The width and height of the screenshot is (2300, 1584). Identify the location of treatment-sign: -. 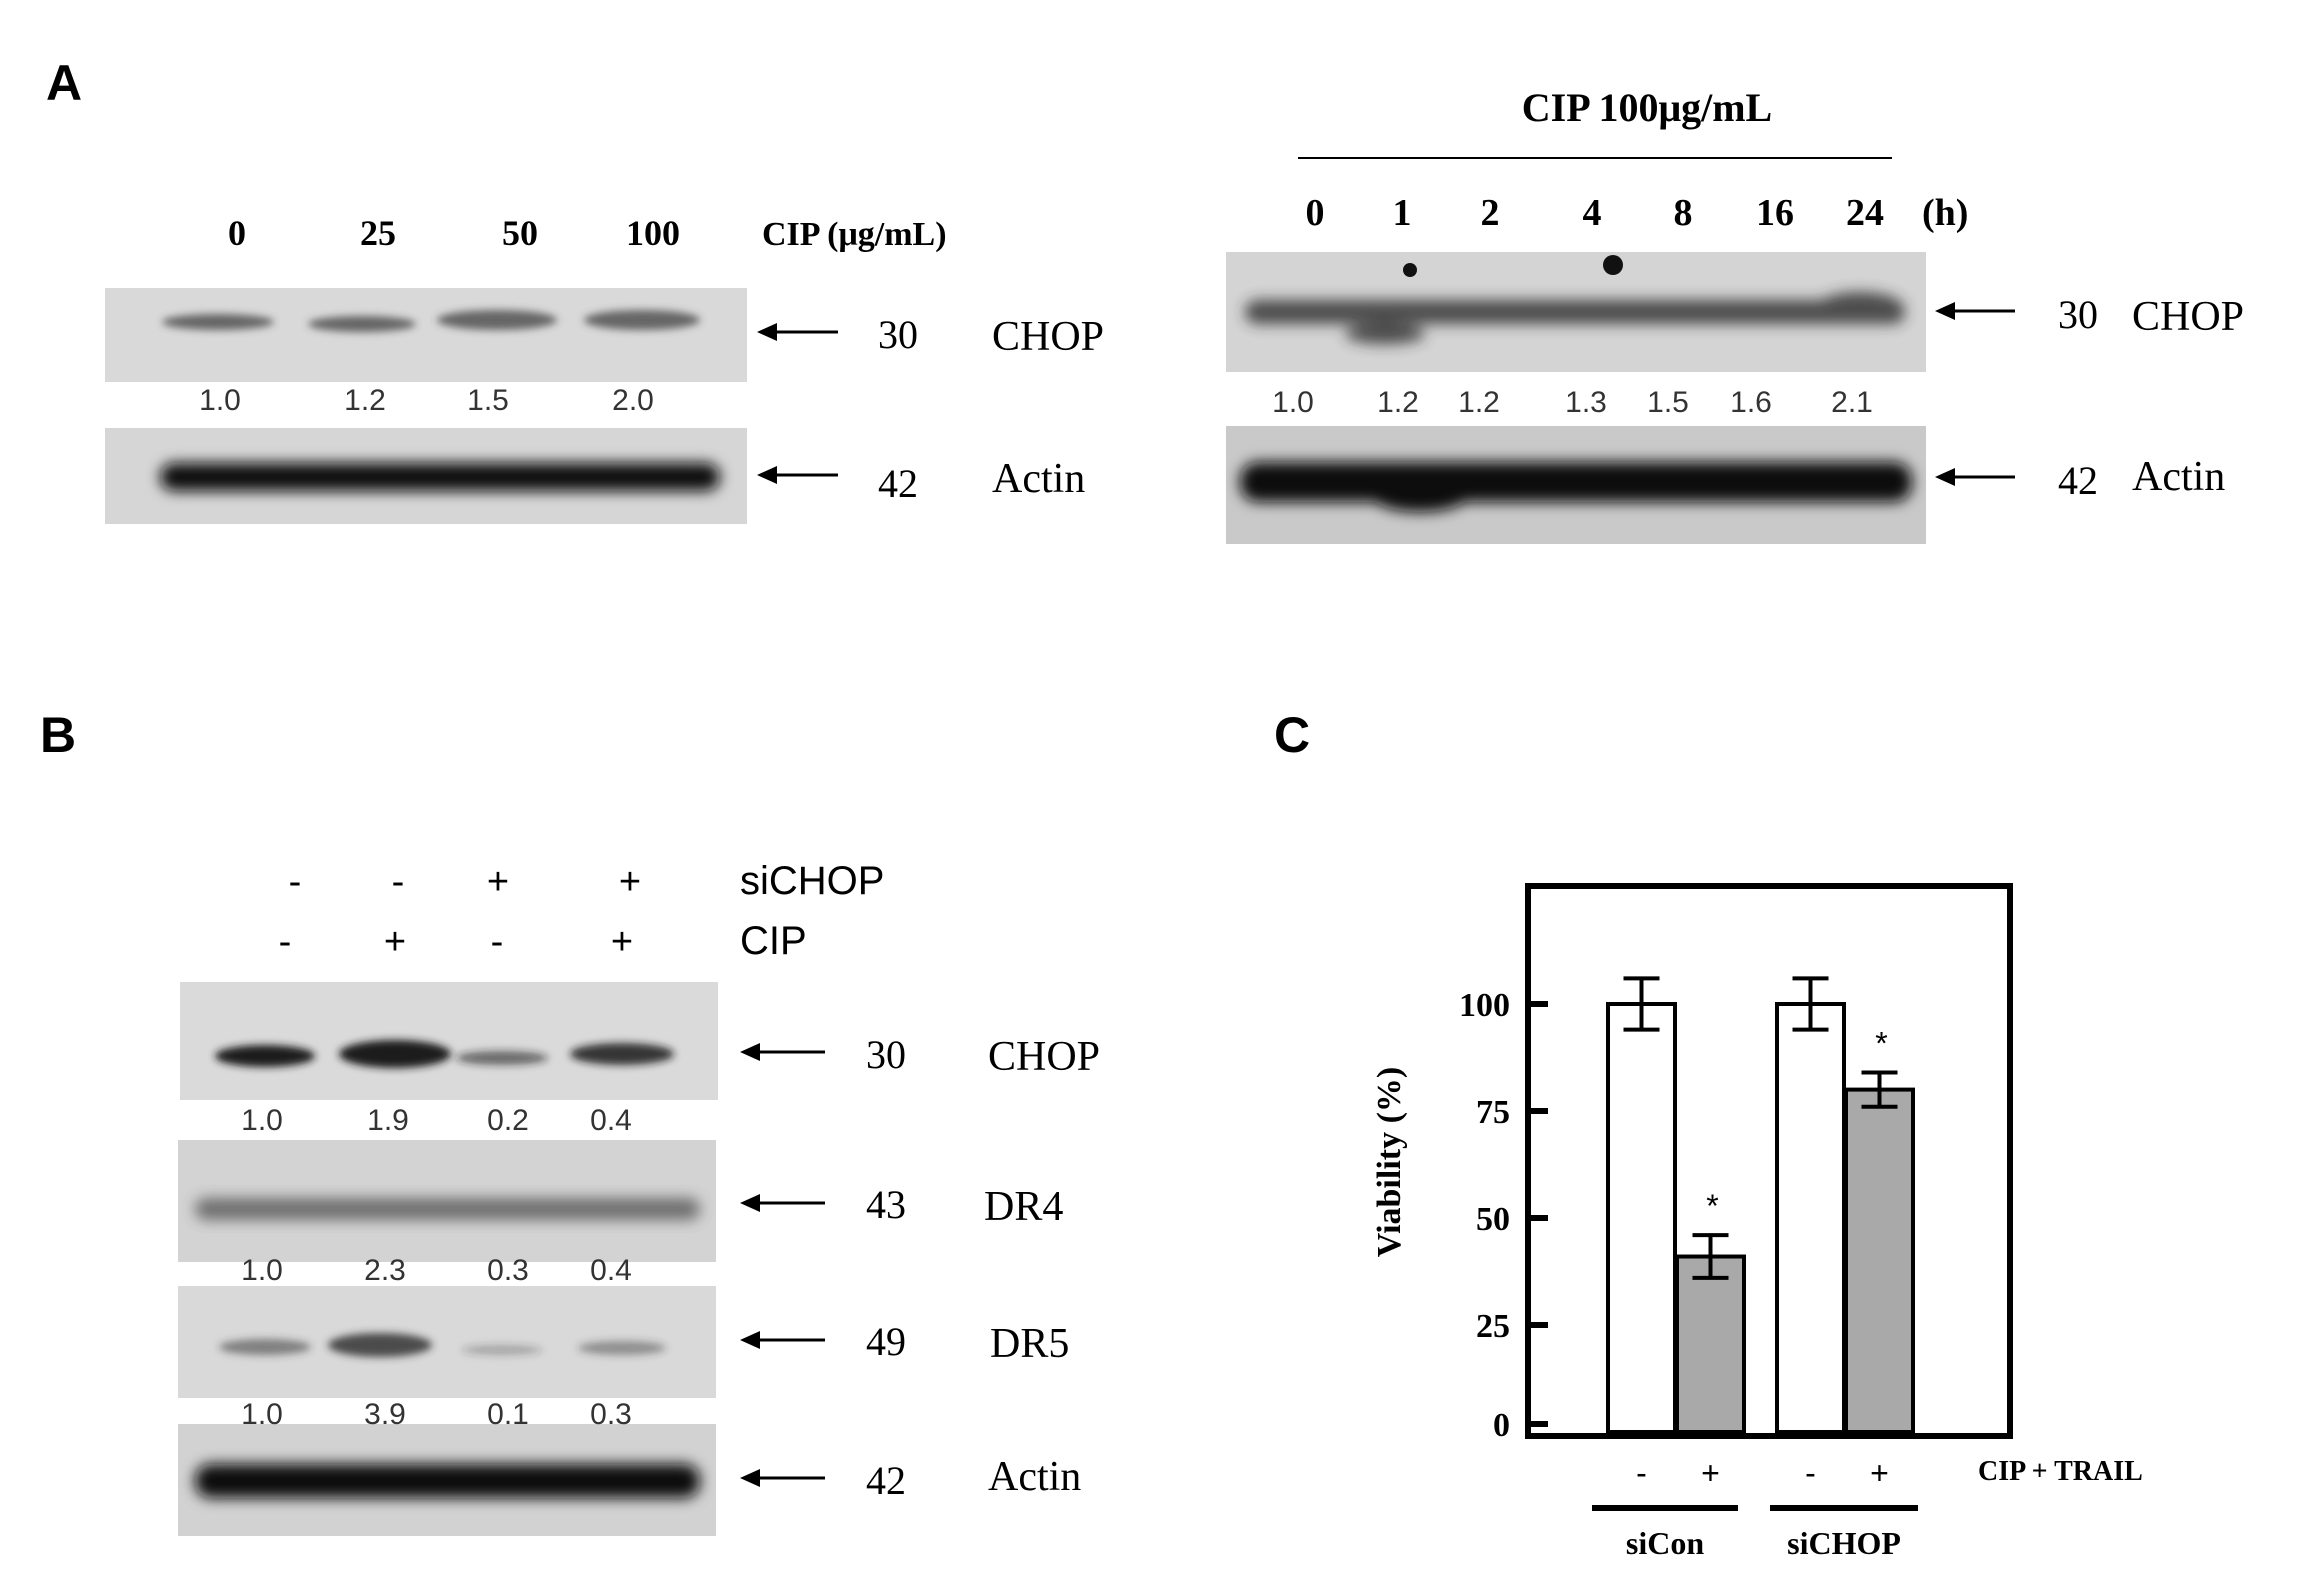
(1641, 1473).